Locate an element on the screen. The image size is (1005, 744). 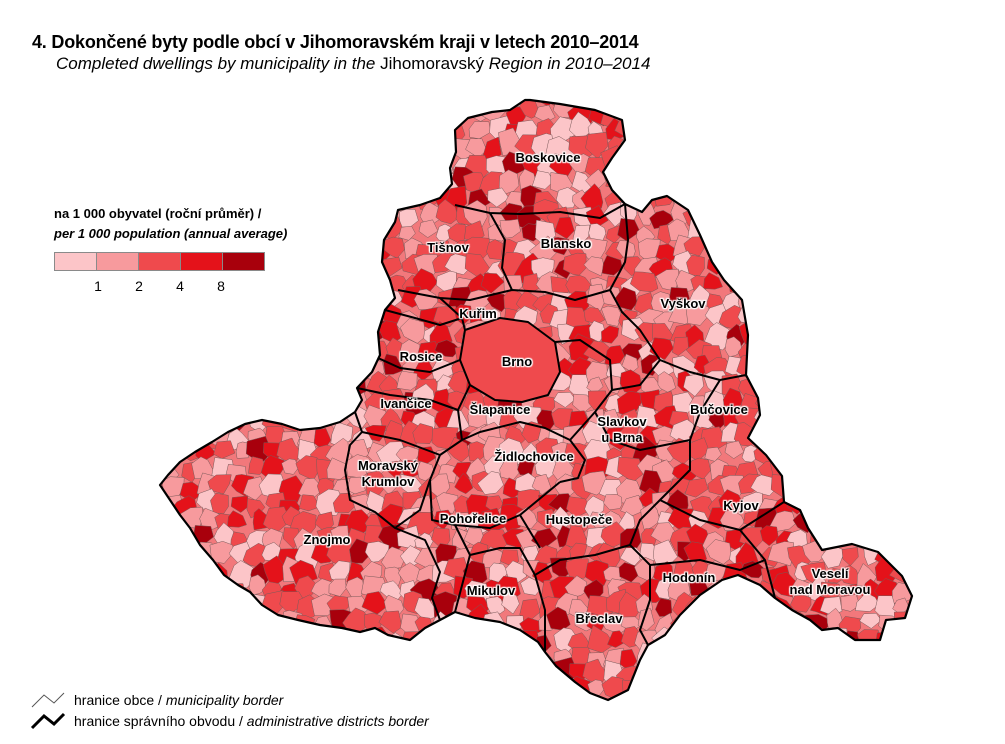
municipality-border-cz: hranice obce / is located at coordinates (118, 700).